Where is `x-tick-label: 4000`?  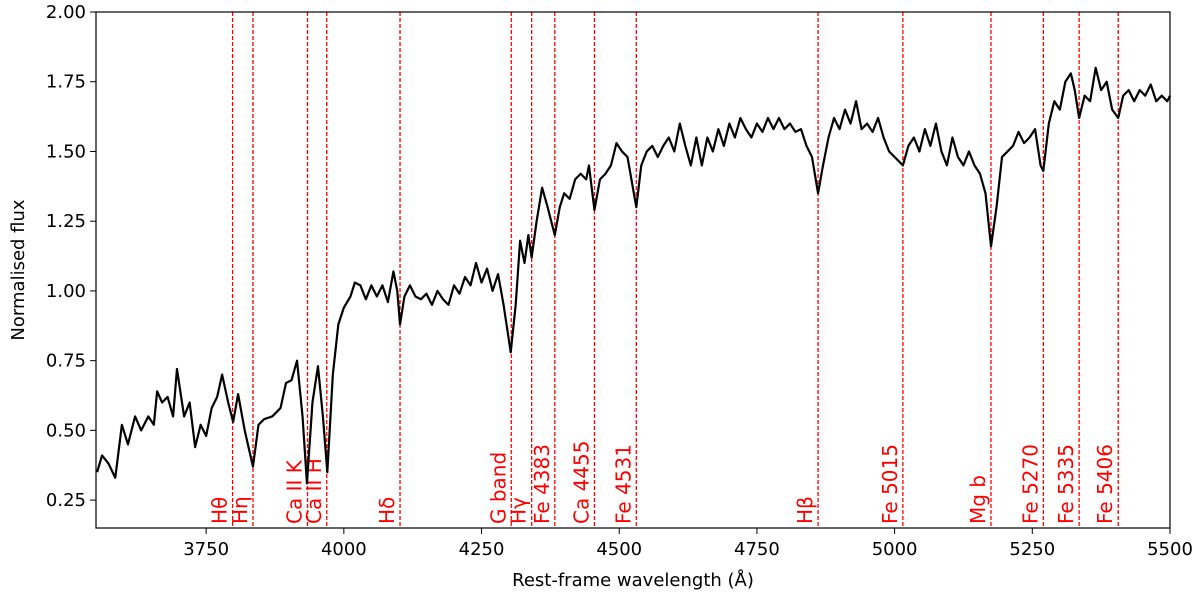
x-tick-label: 4000 is located at coordinates (344, 549).